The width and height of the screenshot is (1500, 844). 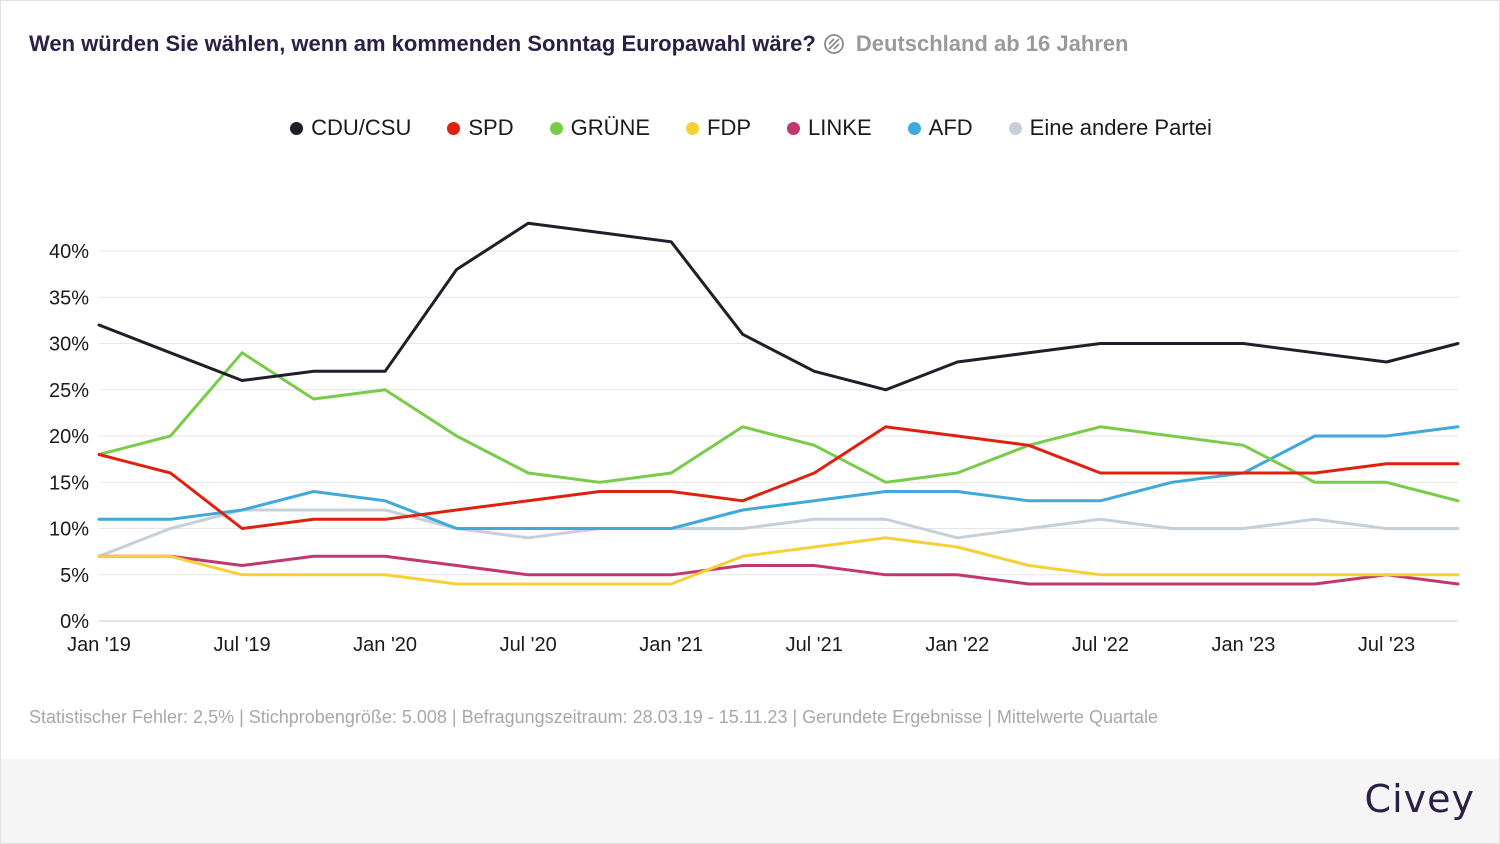 I want to click on legend-label: AFD, so click(x=950, y=127).